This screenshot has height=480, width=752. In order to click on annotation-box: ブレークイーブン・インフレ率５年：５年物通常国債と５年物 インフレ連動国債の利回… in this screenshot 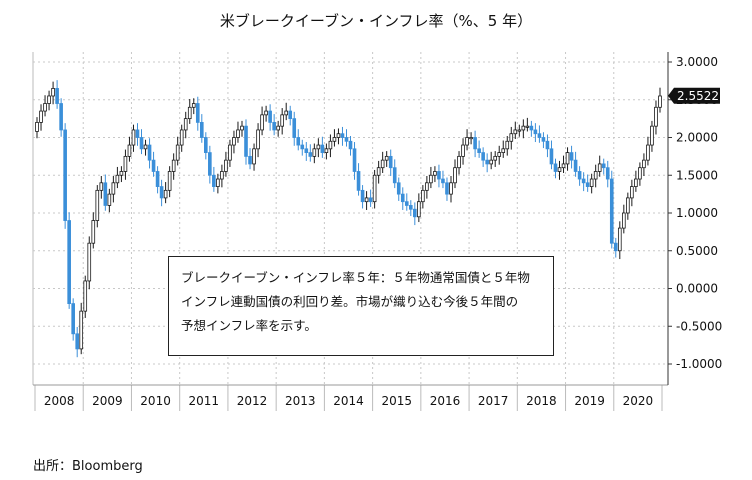, I will do `click(361, 306)`.